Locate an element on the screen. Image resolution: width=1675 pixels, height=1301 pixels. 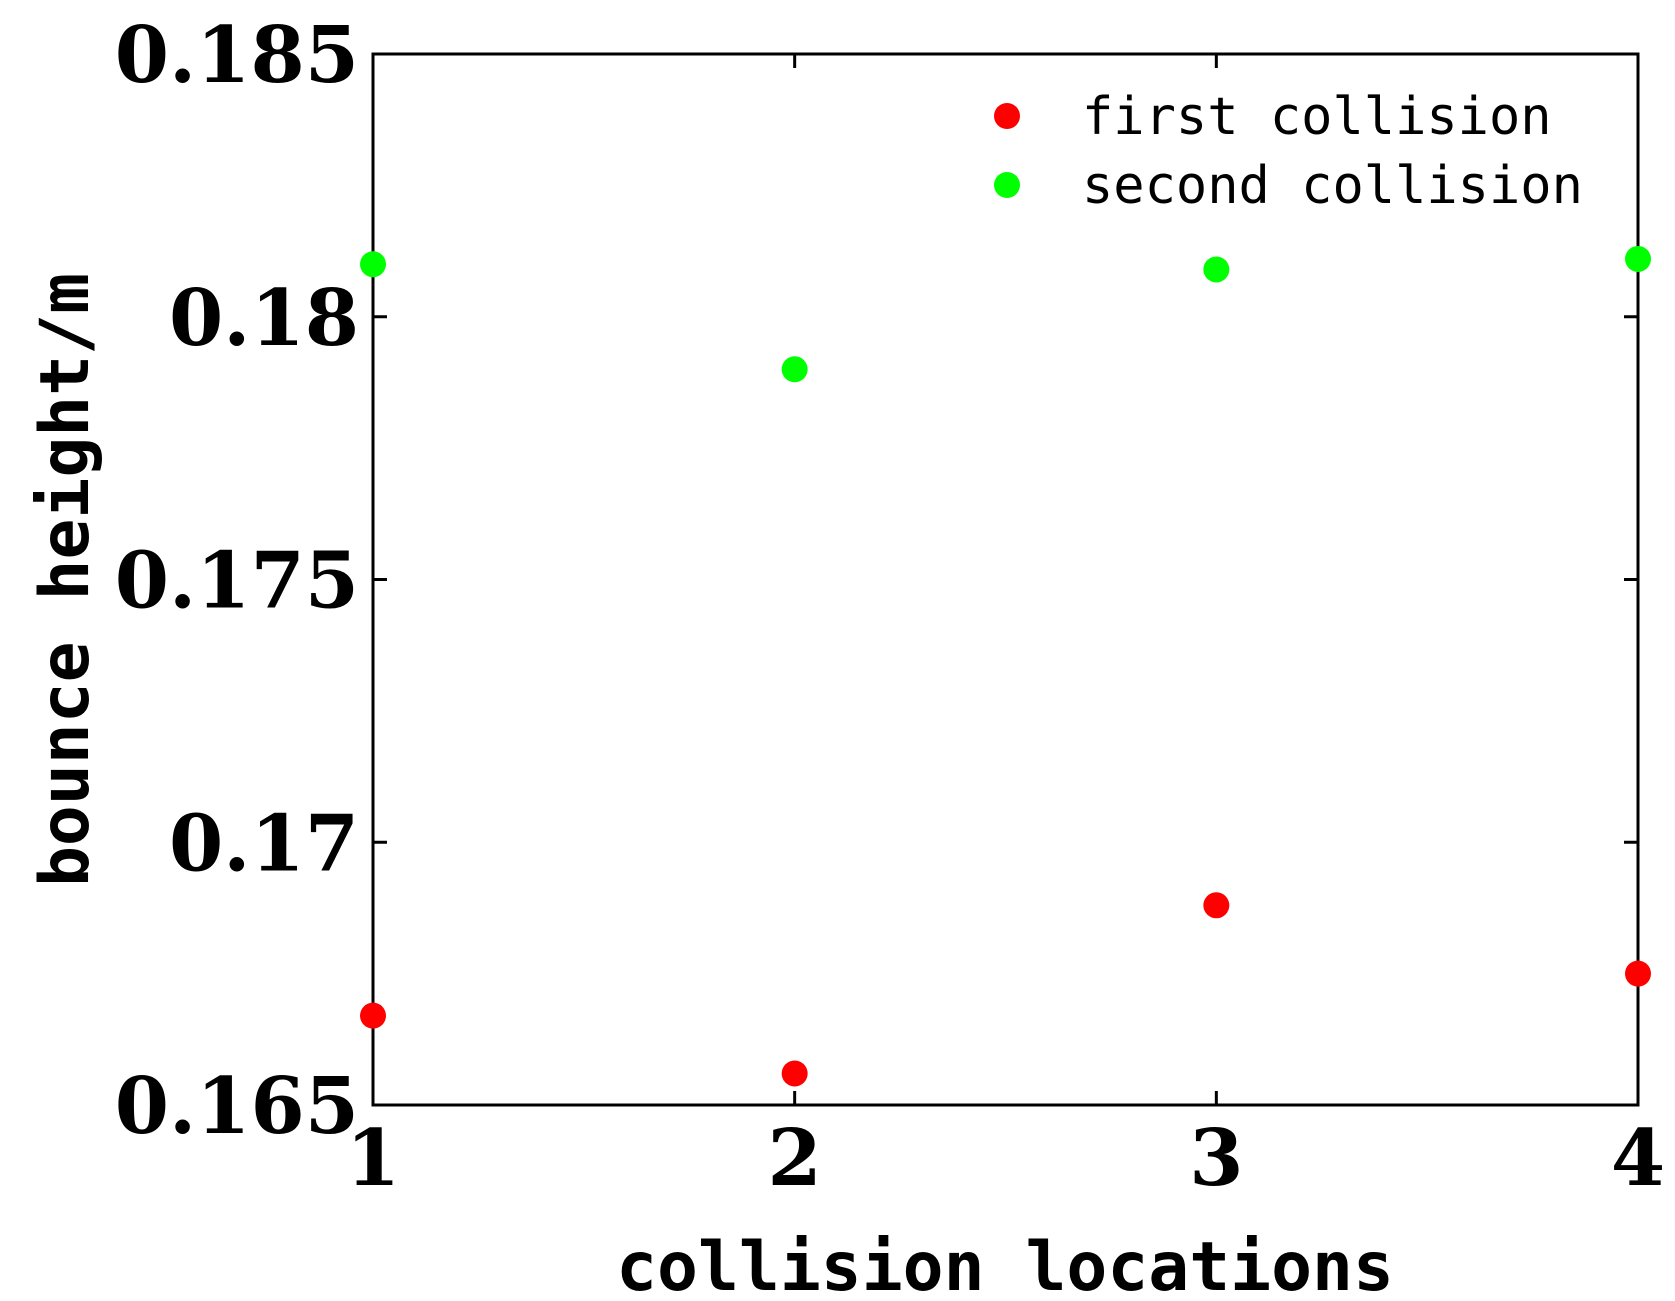
x-tick-label: 3 is located at coordinates (1216, 1158).